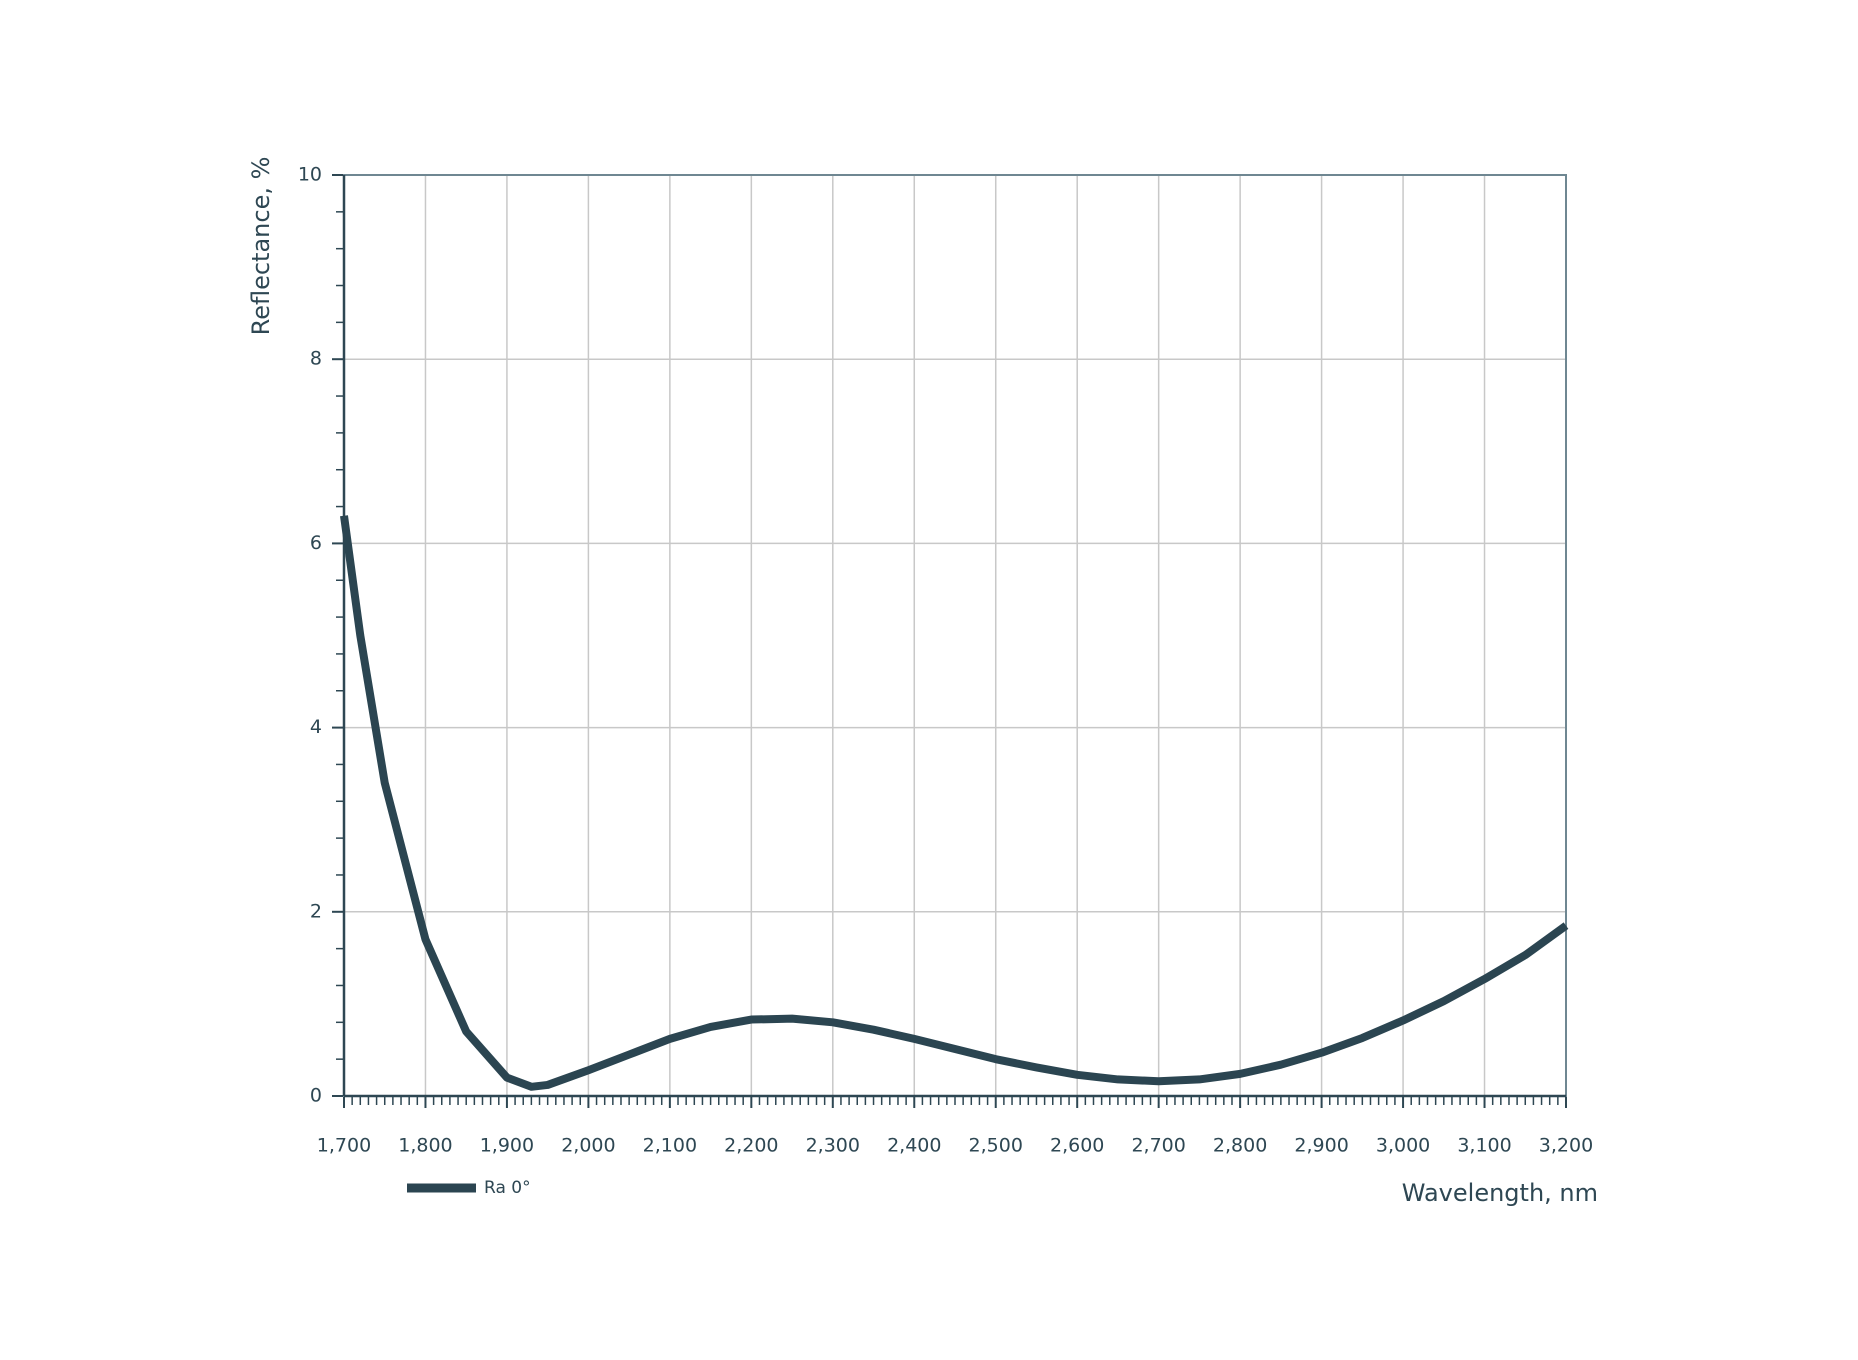 The image size is (1858, 1360). What do you see at coordinates (1158, 1146) in the screenshot?
I see `x-tick-label: 2,700` at bounding box center [1158, 1146].